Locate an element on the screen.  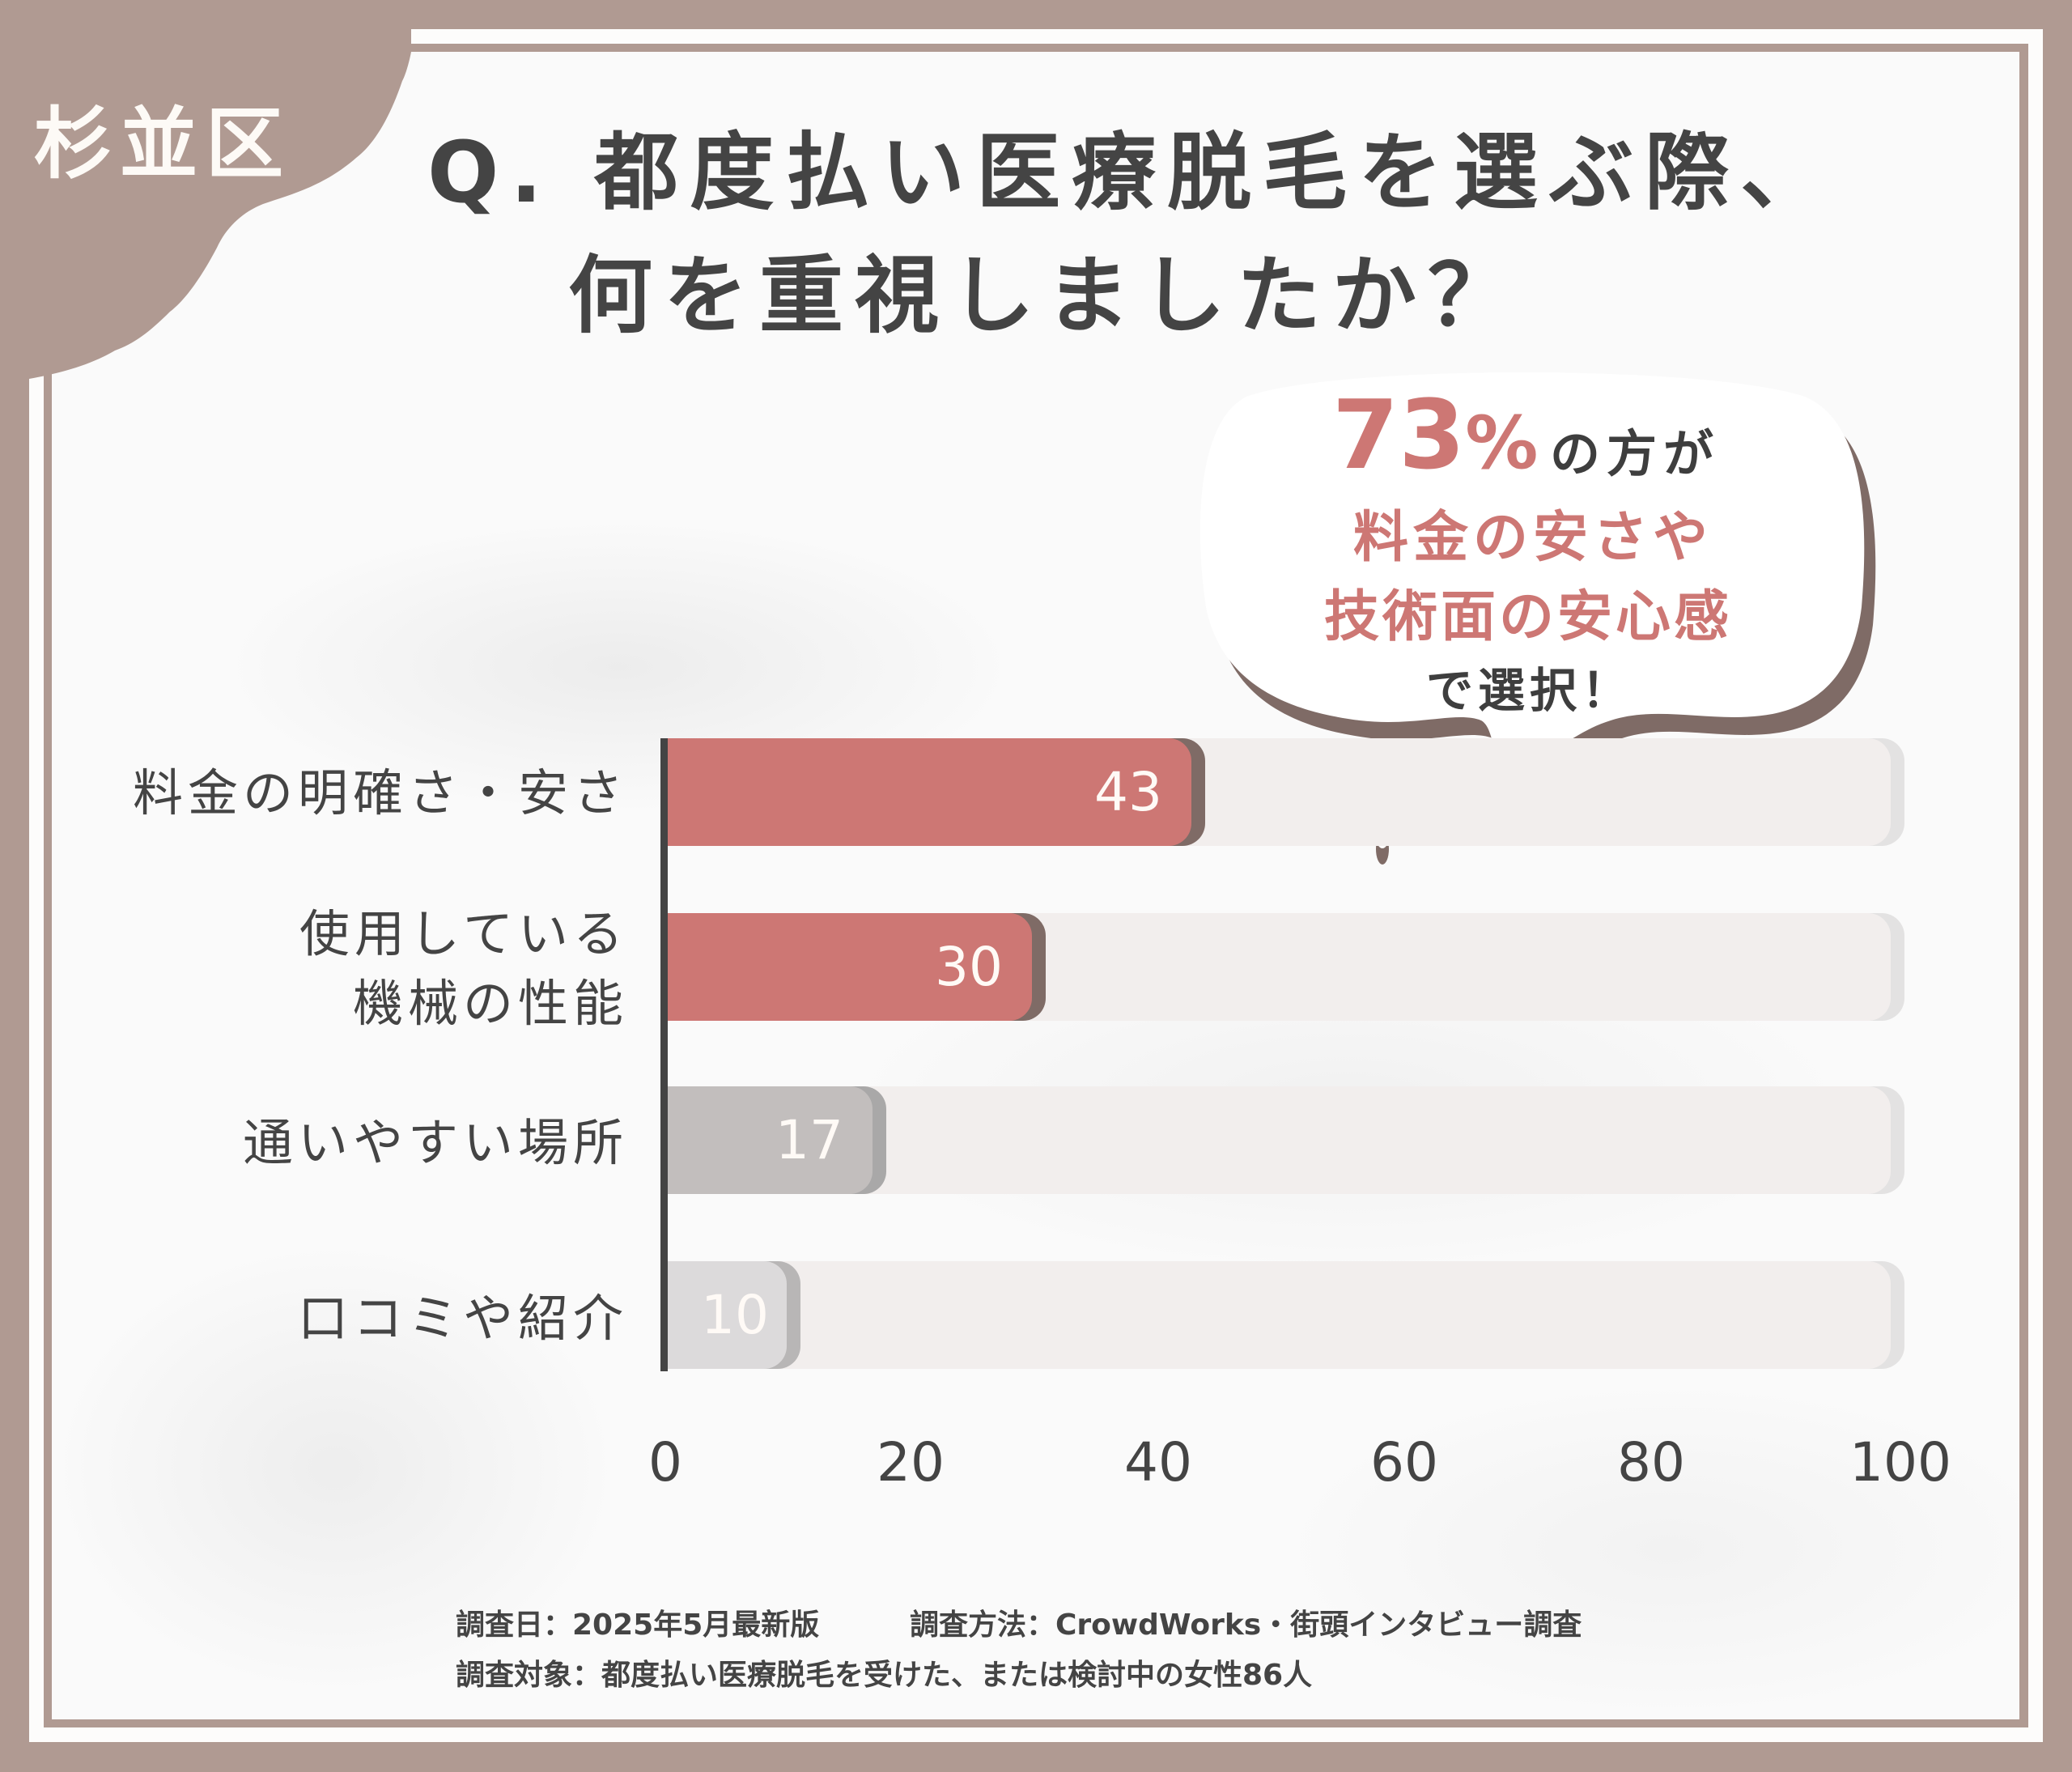
survey-target: 調査対象：都度払い医療脱毛を受けた、または検討中の女性86人 is located at coordinates (884, 1676).